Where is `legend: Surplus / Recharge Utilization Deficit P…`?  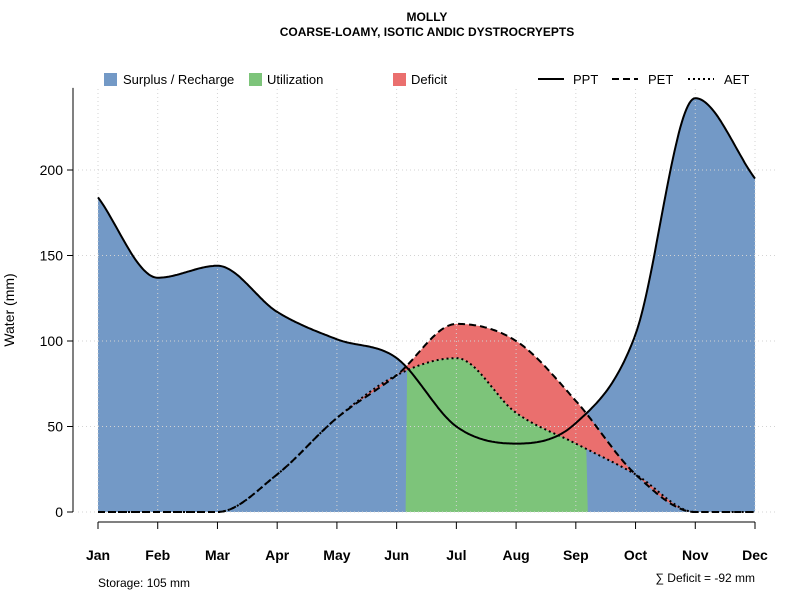
legend: Surplus / Recharge Utilization Deficit P… is located at coordinates (426, 79).